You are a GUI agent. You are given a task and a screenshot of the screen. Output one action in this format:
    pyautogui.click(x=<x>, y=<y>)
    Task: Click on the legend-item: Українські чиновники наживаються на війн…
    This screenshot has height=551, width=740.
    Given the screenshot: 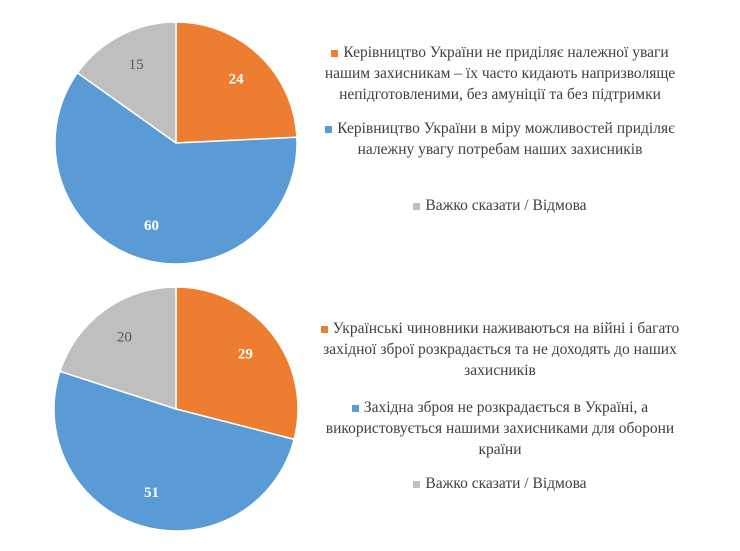 What is the action you would take?
    pyautogui.click(x=500, y=349)
    